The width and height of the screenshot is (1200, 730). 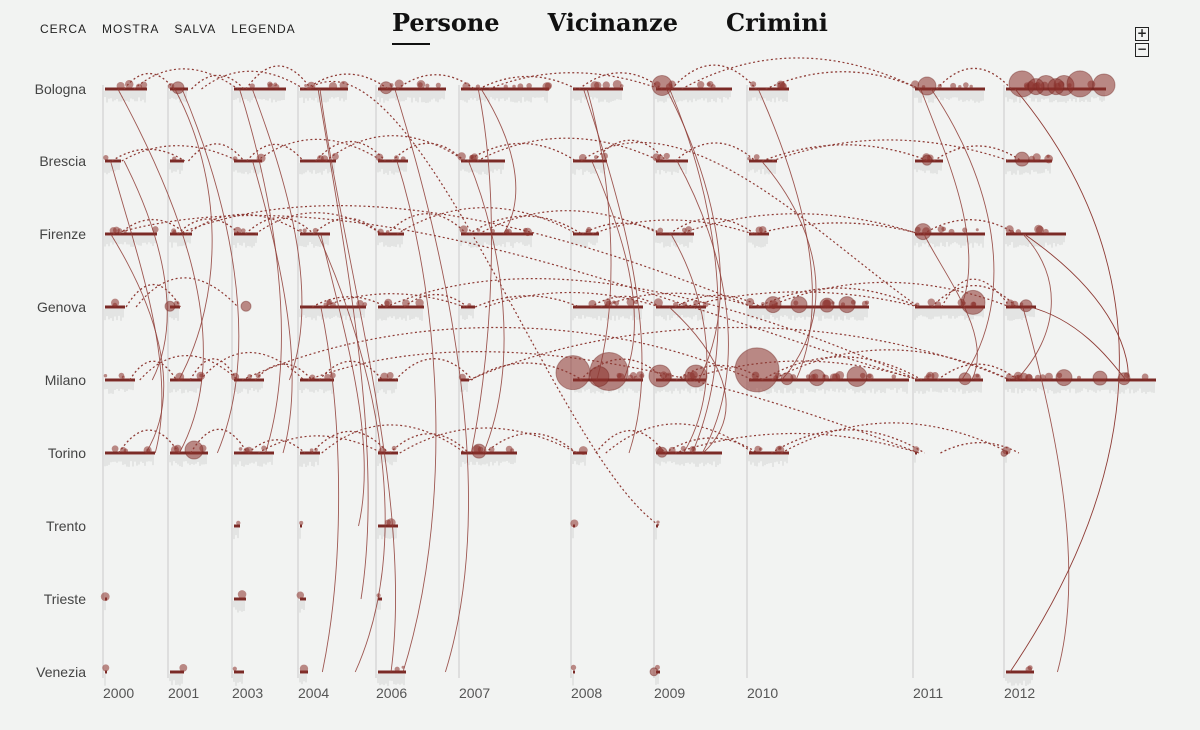 I want to click on zoom-out-button: −, so click(x=1142, y=50).